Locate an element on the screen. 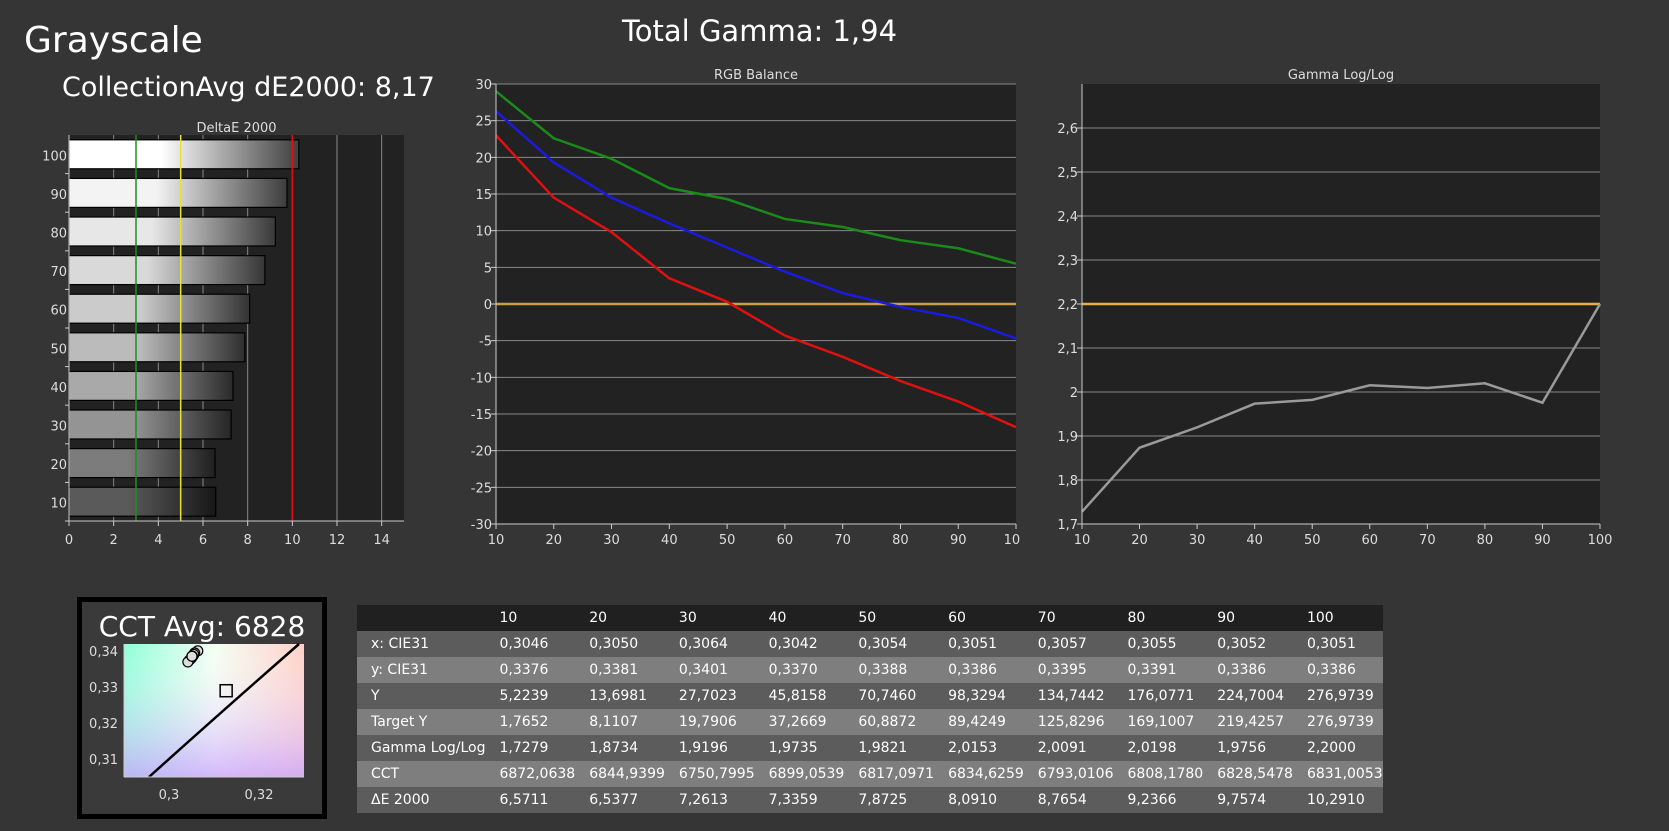  y-tick-label: 80 is located at coordinates (58, 234).